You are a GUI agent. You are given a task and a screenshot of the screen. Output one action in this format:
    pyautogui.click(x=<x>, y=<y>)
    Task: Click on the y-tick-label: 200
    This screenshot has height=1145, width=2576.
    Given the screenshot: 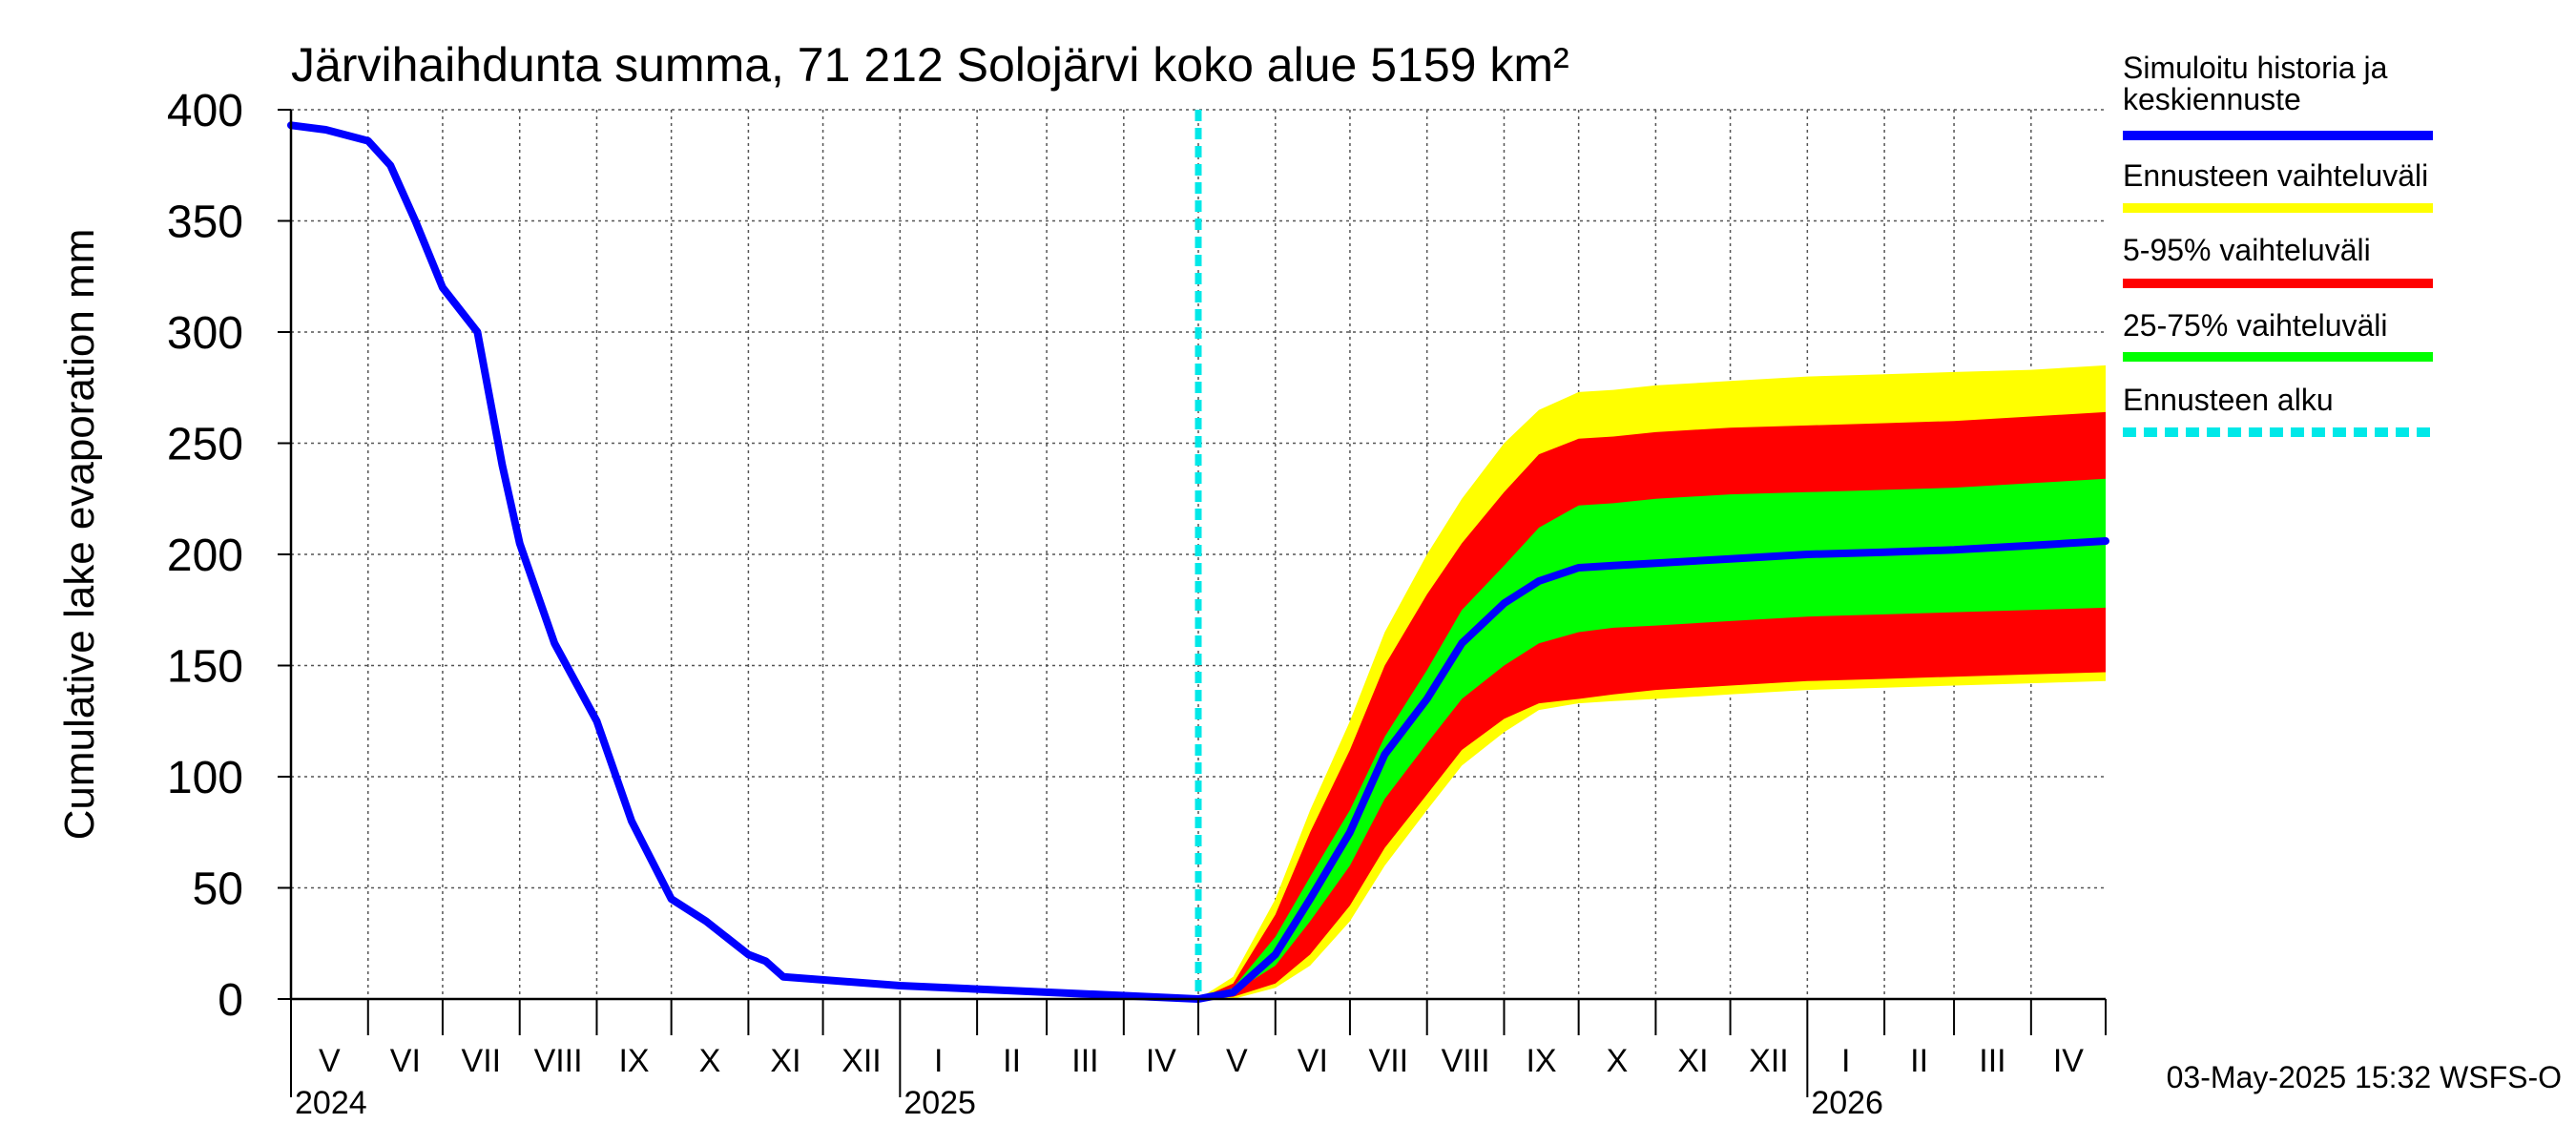 What is the action you would take?
    pyautogui.click(x=205, y=556)
    